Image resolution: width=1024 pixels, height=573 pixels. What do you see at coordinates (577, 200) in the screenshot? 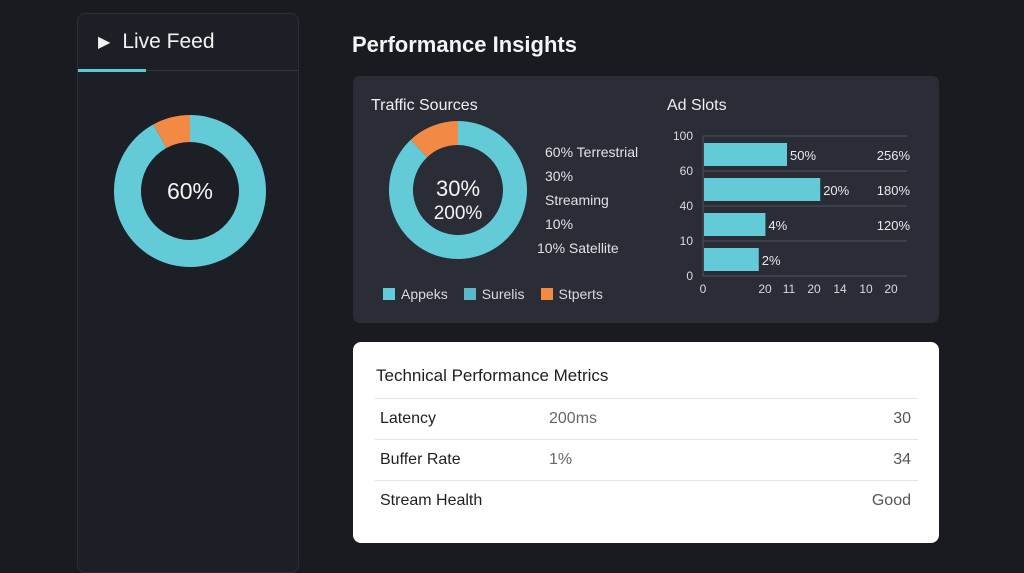
I see `source-label: Streaming` at bounding box center [577, 200].